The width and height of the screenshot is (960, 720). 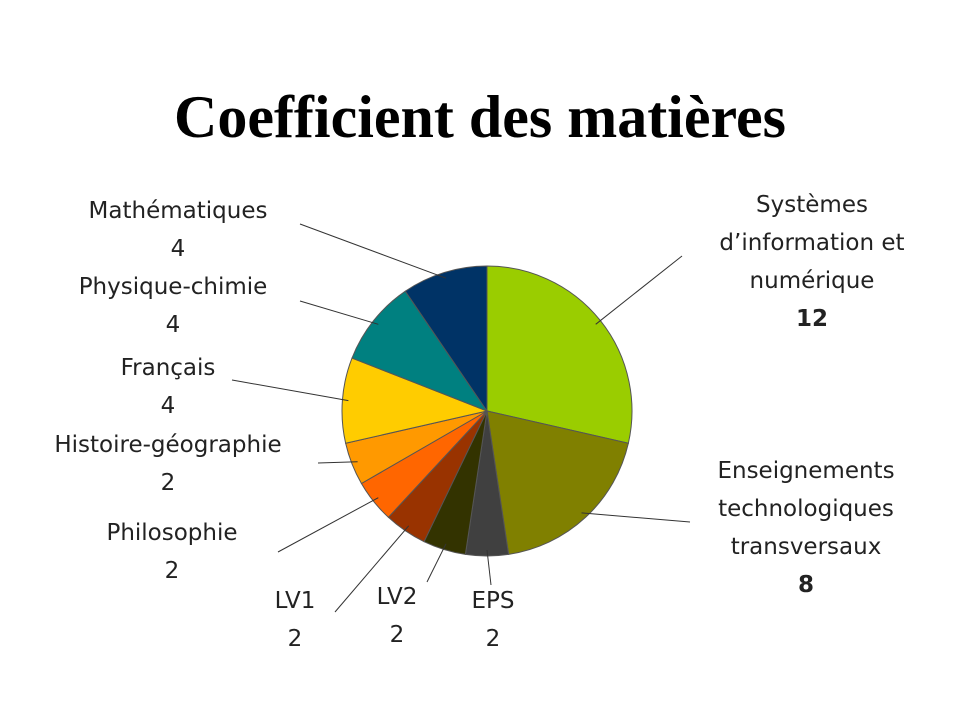 I want to click on slice-label-9: Mathématiques, so click(x=178, y=211).